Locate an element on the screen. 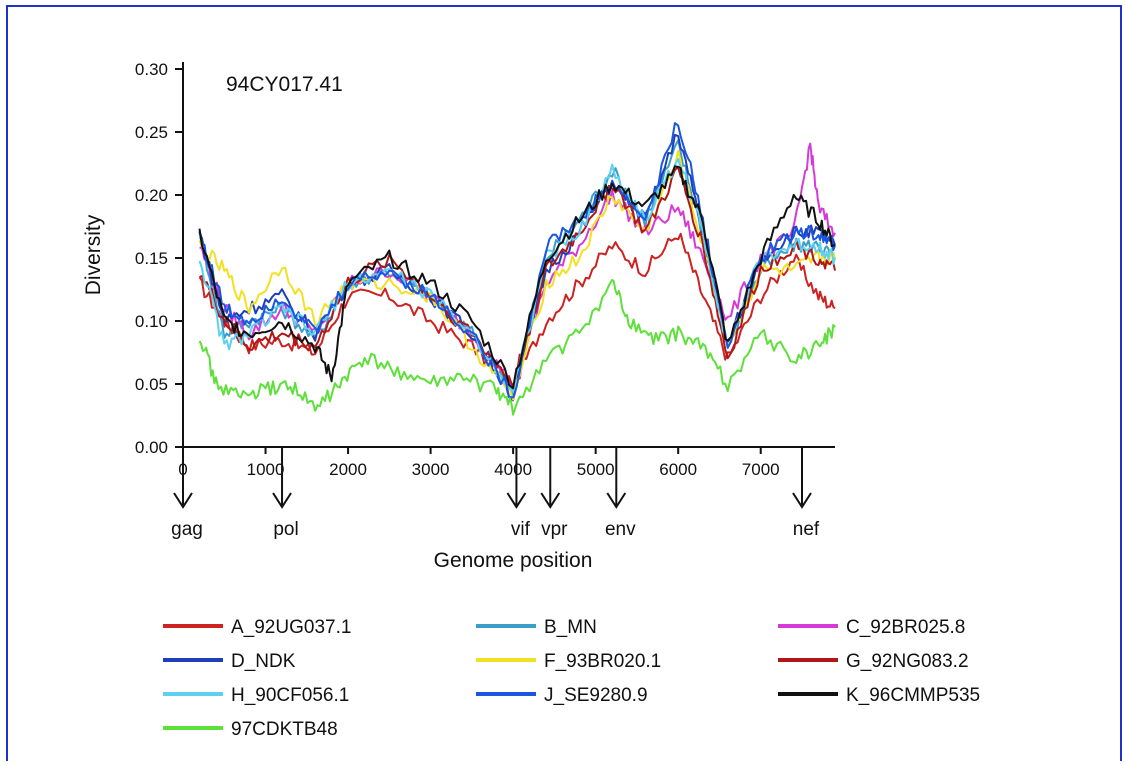 The height and width of the screenshot is (766, 1126). legend-item: A_92UG037.1 is located at coordinates (257, 627).